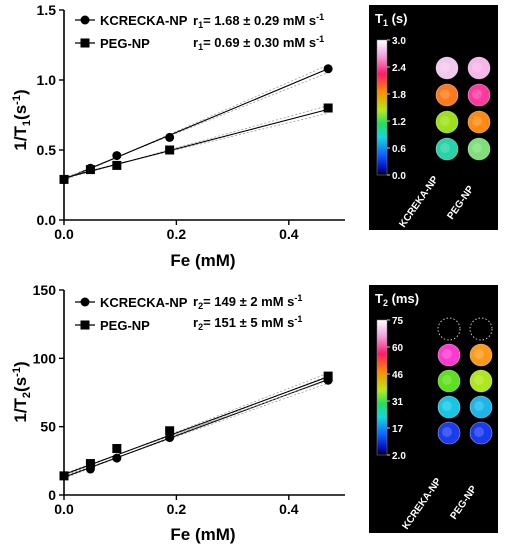 The image size is (506, 550). I want to click on colorbar-label: 0.6, so click(399, 149).